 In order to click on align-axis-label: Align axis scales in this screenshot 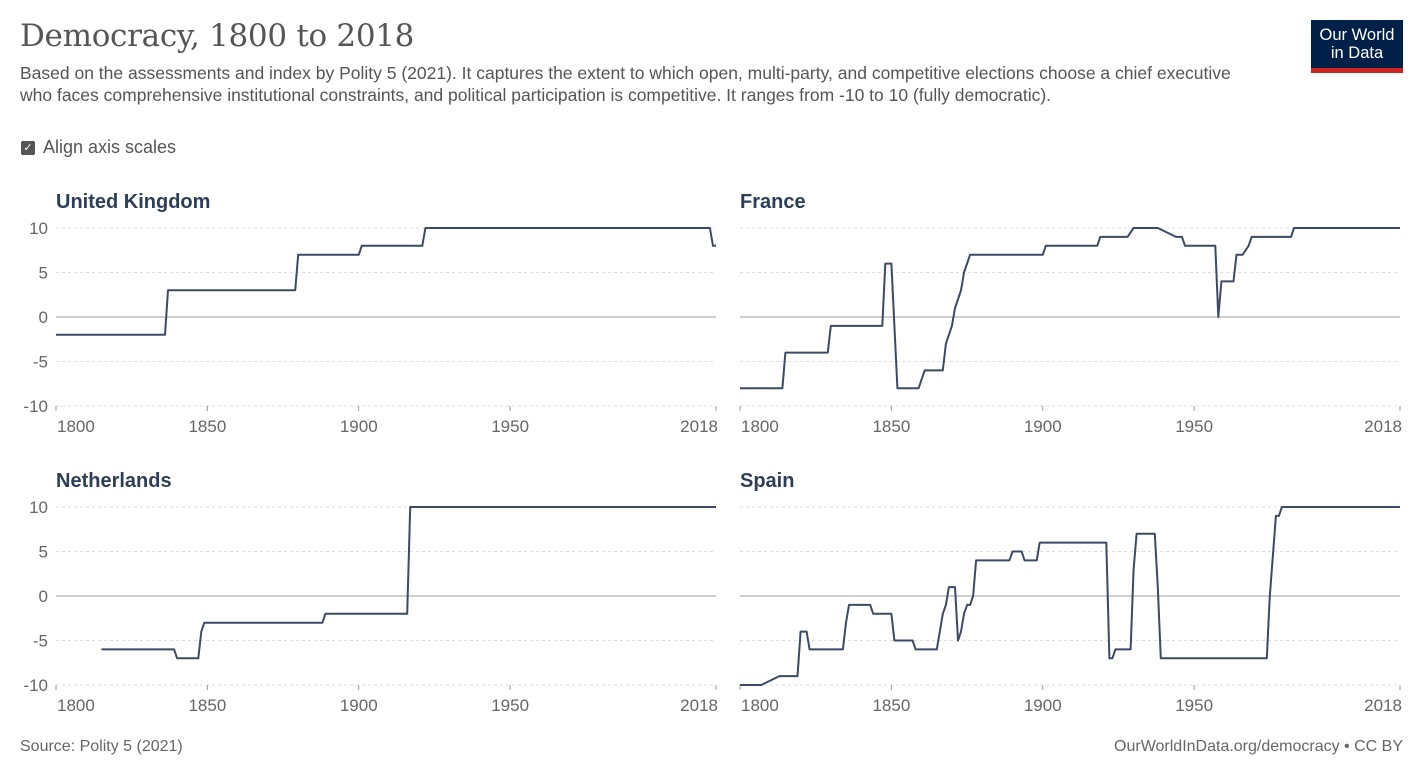, I will do `click(110, 147)`.